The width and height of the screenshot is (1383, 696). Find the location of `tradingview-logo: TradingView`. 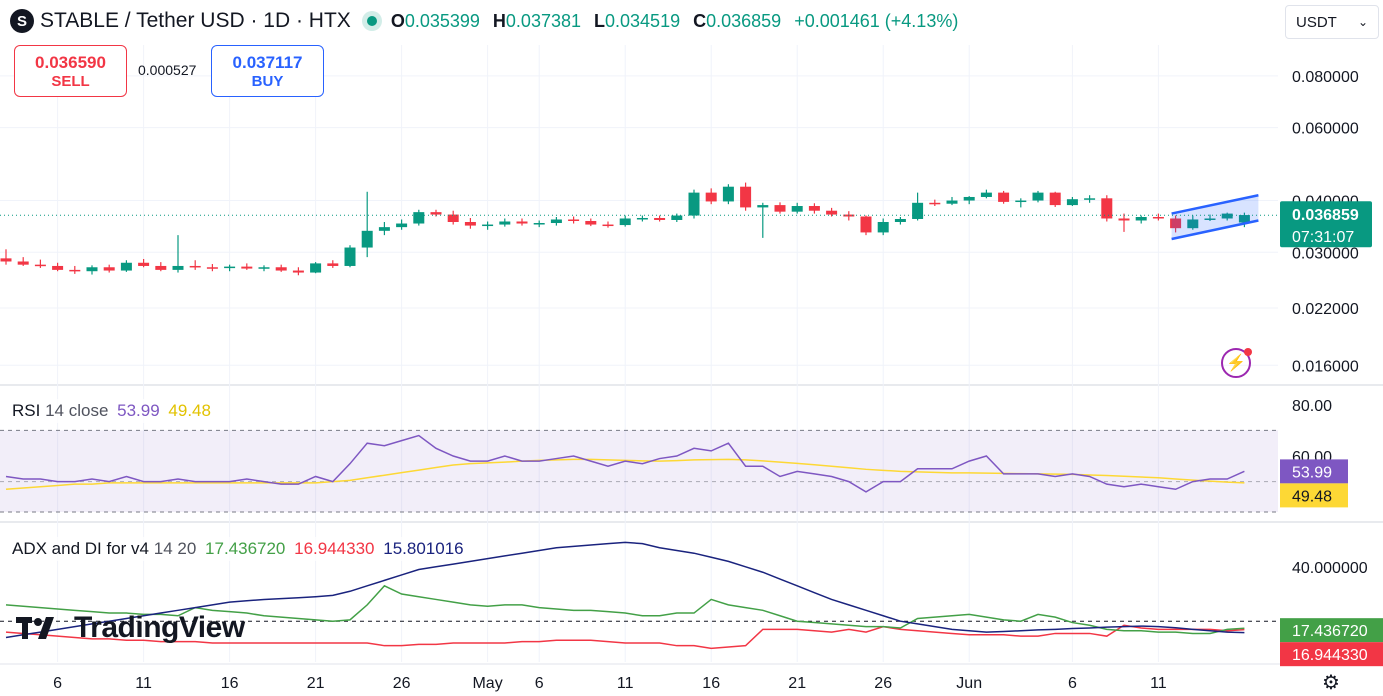

tradingview-logo: TradingView is located at coordinates (130, 628).